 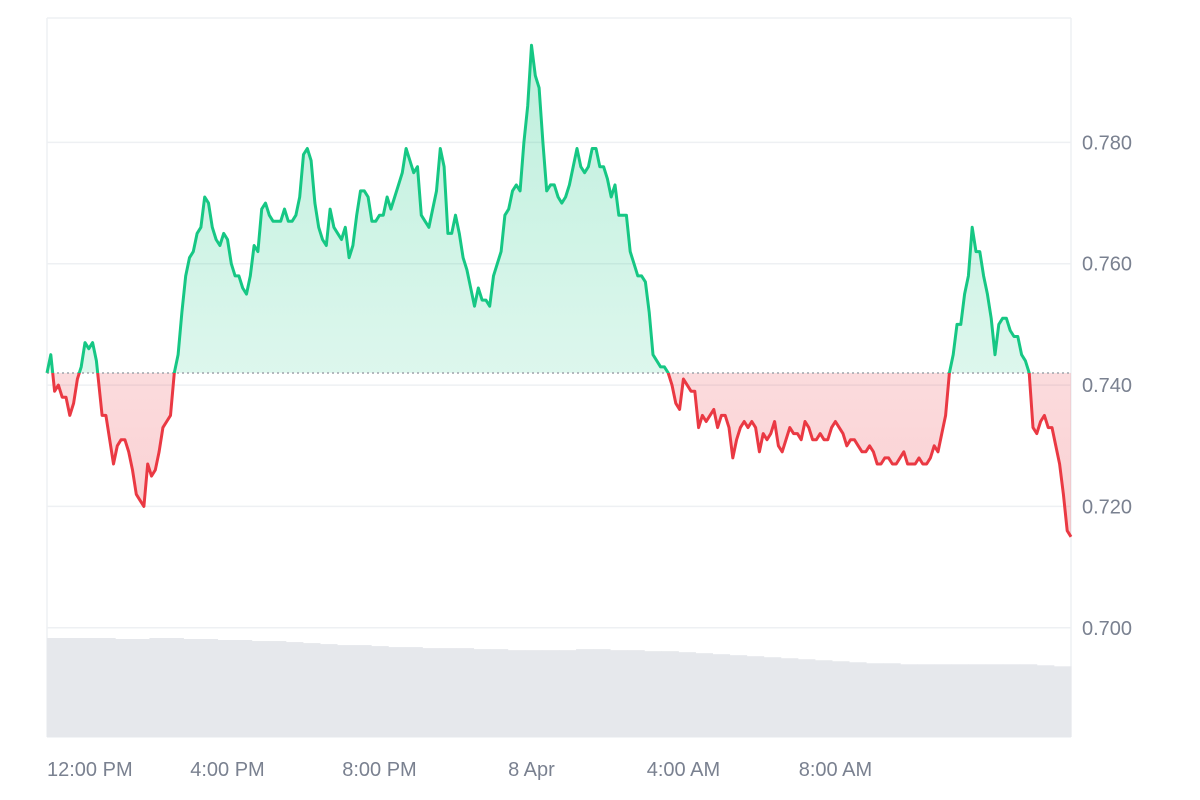 I want to click on y-tick-label: 0.760, so click(x=1107, y=265).